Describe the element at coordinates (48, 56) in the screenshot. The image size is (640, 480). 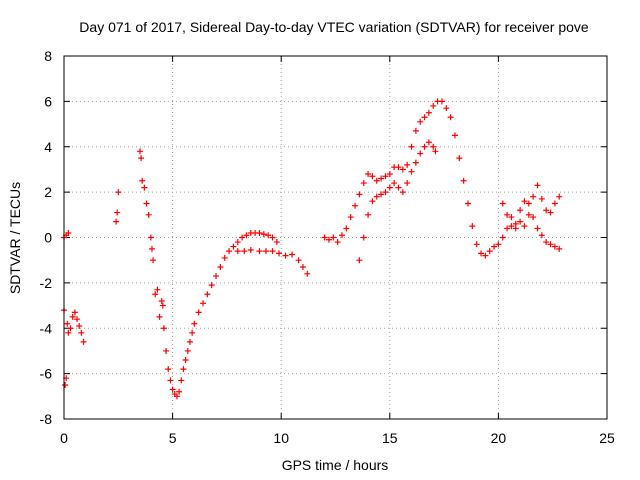
I see `y-tick-label: 8` at that location.